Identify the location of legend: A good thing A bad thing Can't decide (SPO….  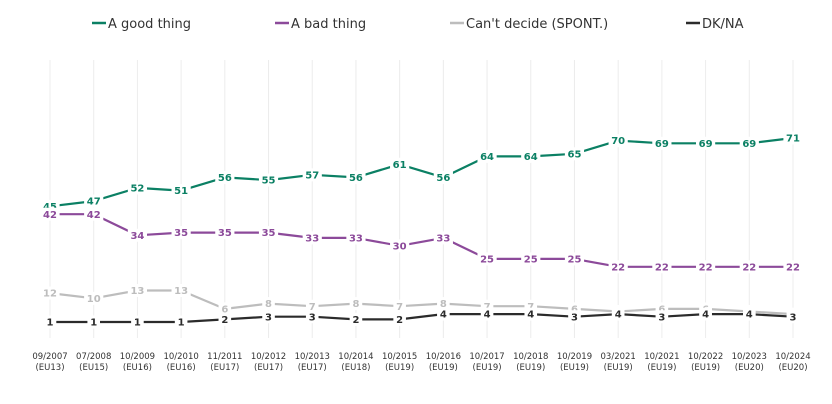
(418, 24).